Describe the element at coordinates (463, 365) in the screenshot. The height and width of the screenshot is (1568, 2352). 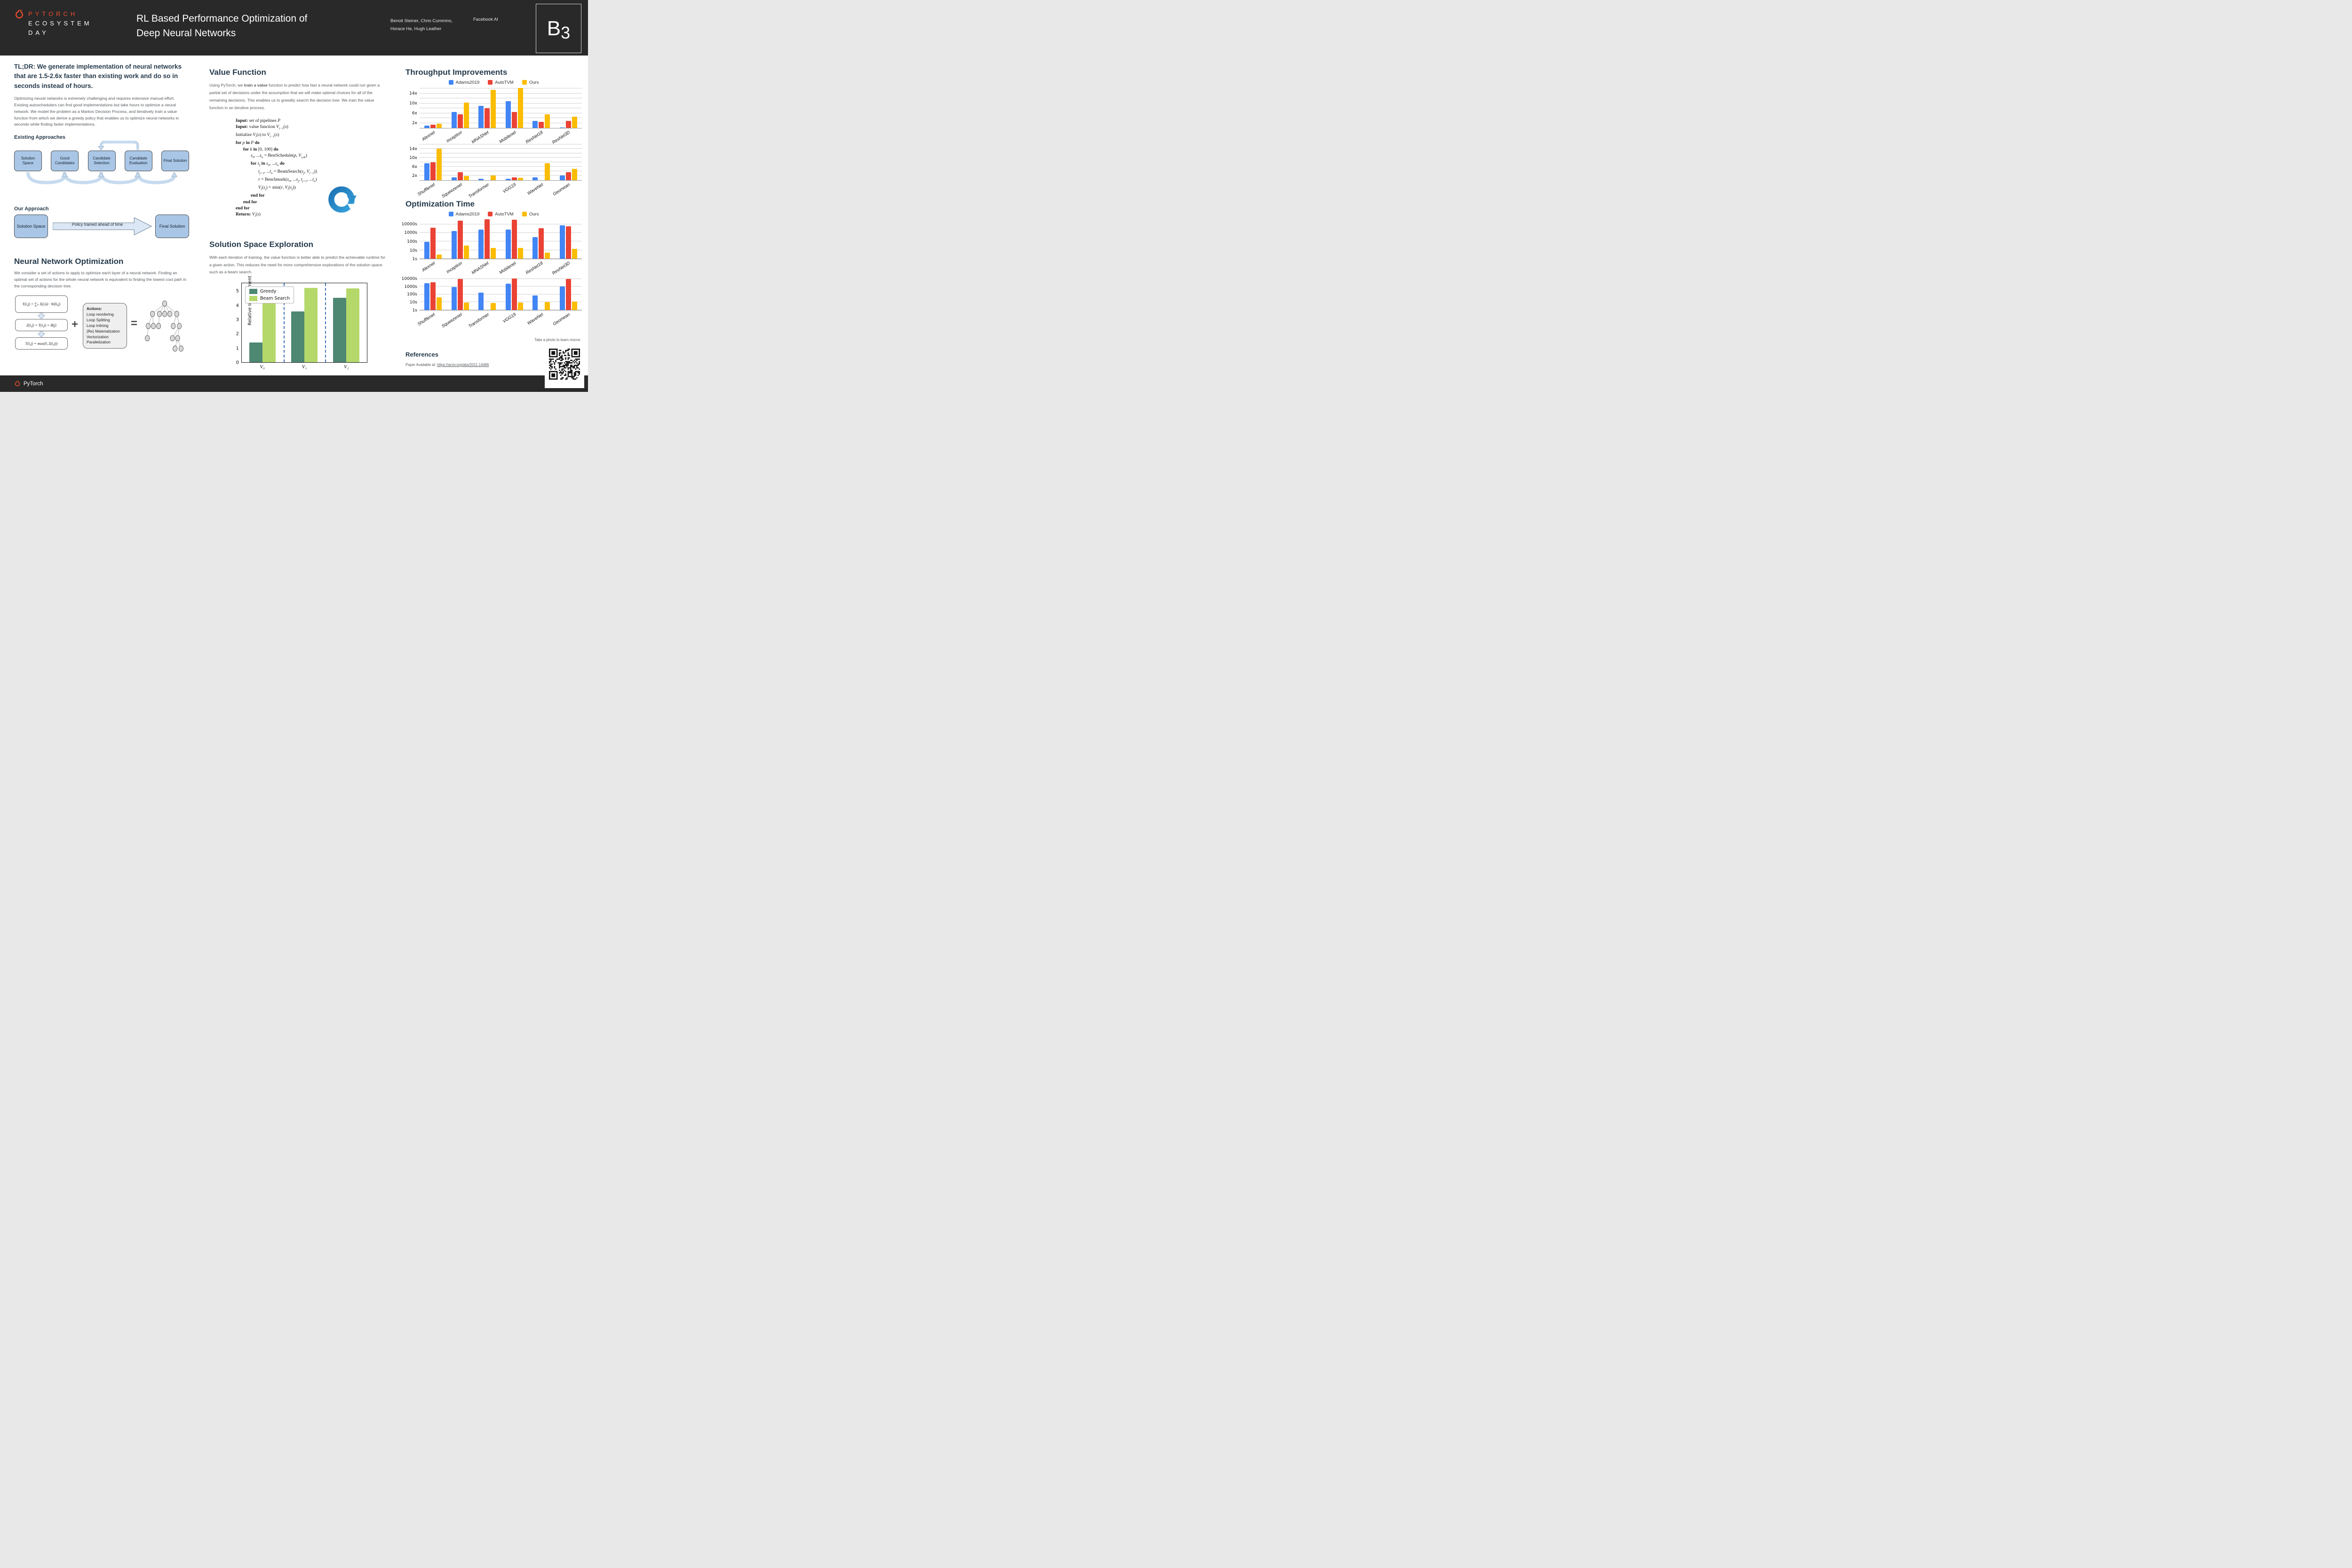
I see `paper-link: https://arxiv.org/abs/2011.14486` at that location.